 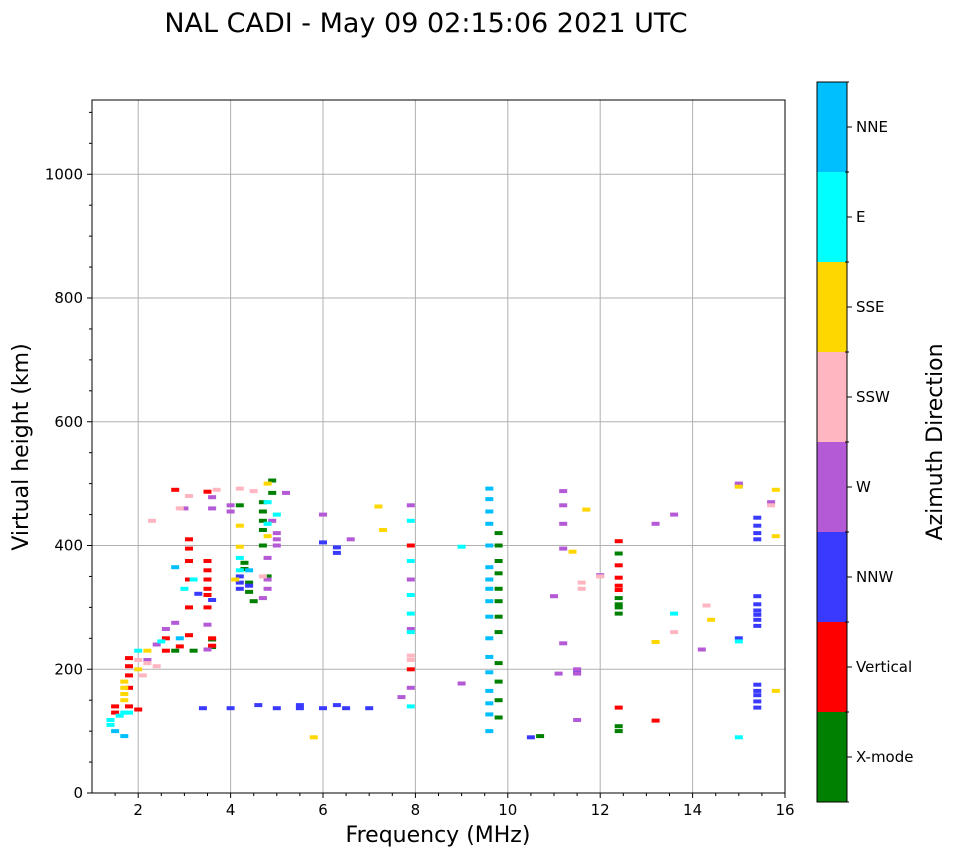 What do you see at coordinates (832, 217) in the screenshot?
I see `colorbar-swatch-e` at bounding box center [832, 217].